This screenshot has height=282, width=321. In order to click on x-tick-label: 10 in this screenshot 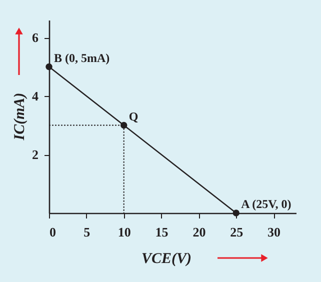, I will do `click(124, 232)`.